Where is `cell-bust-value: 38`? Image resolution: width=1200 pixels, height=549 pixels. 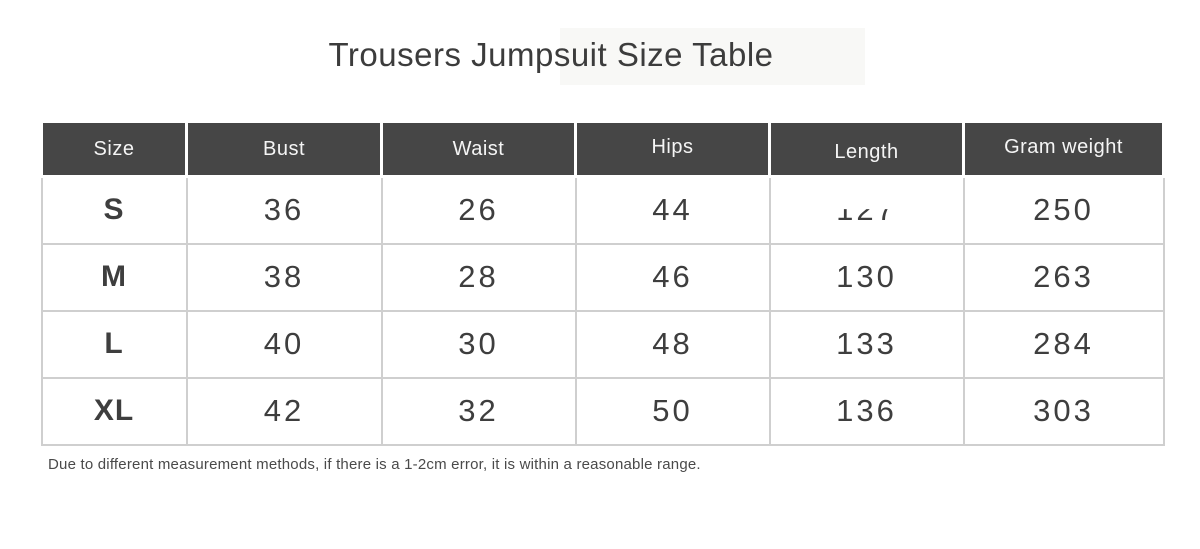 cell-bust-value: 38 is located at coordinates (284, 276).